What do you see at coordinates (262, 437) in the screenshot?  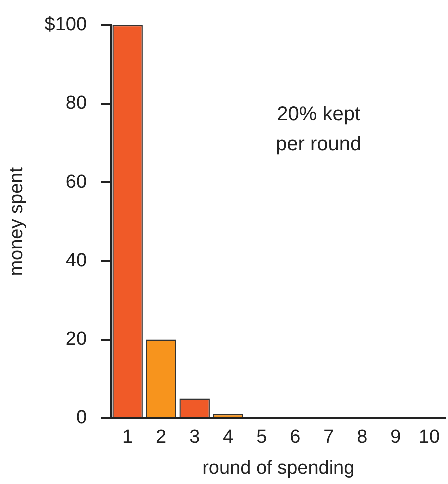 I see `x-tick-label: 5` at bounding box center [262, 437].